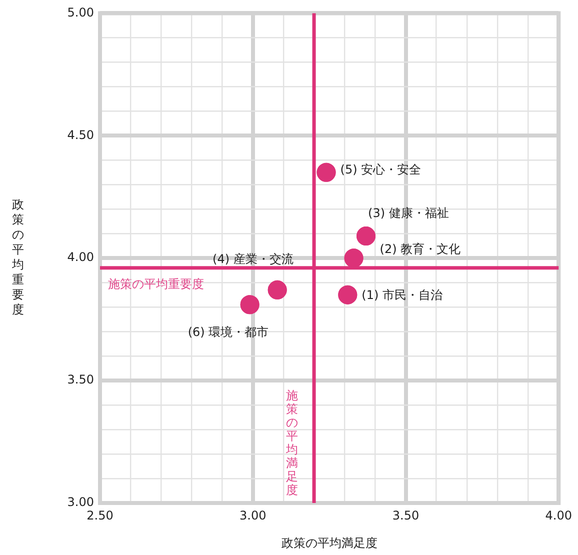 The height and width of the screenshot is (555, 578). I want to click on ref-line-label: 施策の平均重要度, so click(156, 284).